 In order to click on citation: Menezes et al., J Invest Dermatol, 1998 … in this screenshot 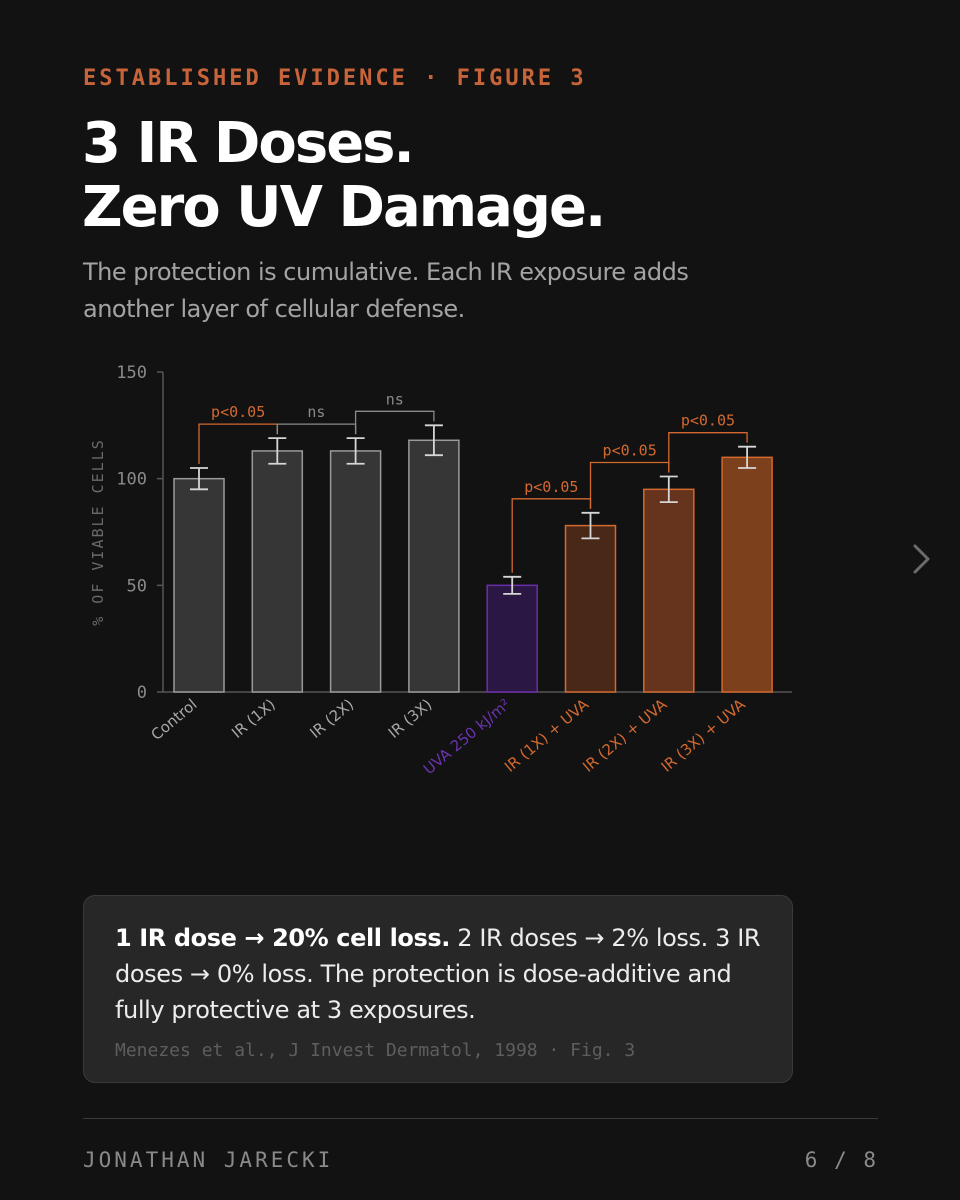, I will do `click(375, 1050)`.